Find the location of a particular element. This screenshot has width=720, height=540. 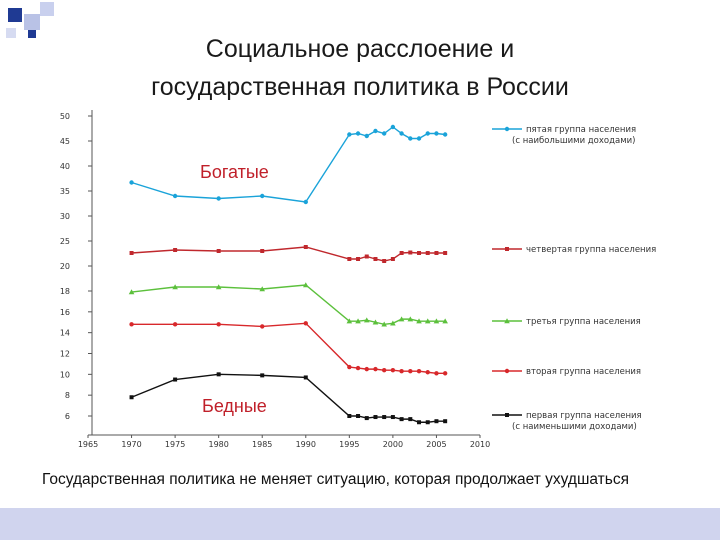

bottom-bar is located at coordinates (360, 524).